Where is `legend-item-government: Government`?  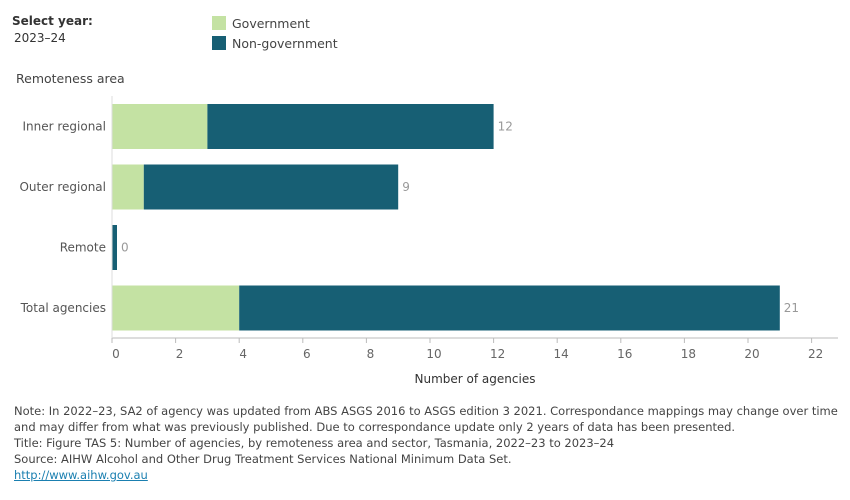 legend-item-government: Government is located at coordinates (275, 23).